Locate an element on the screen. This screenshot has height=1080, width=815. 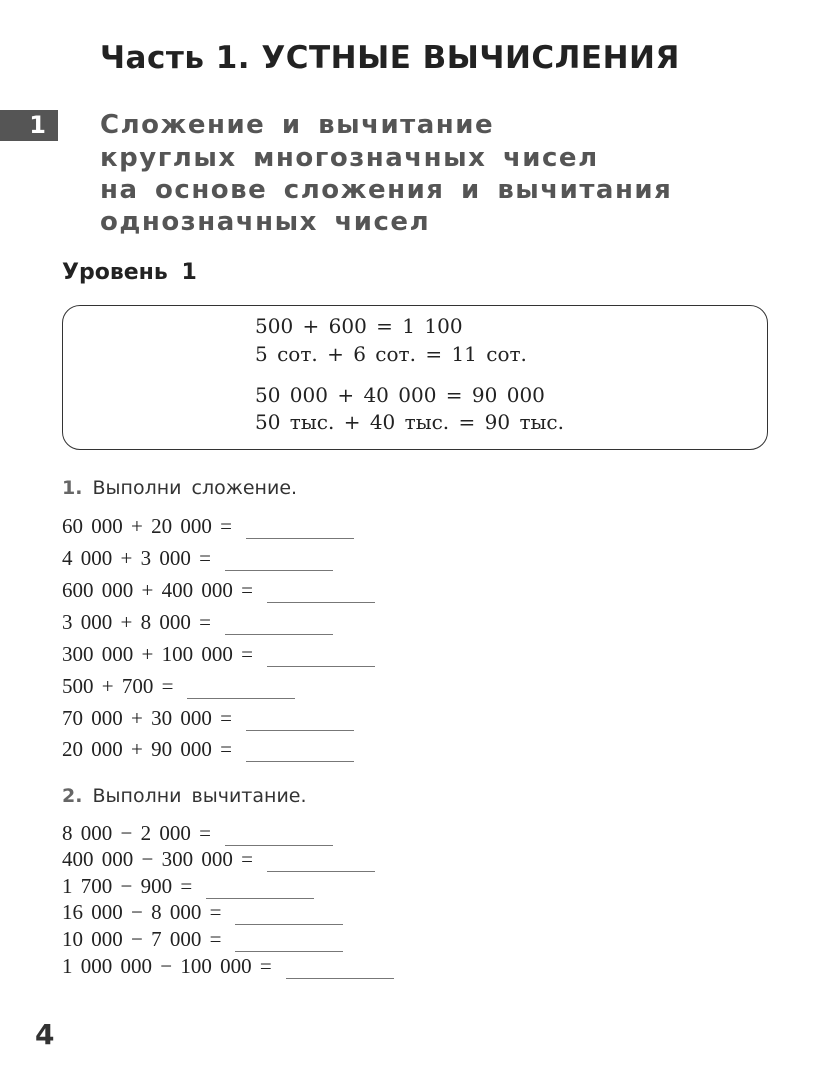
equation-row: 600 000 + 400 000 = is located at coordinates (218, 590).